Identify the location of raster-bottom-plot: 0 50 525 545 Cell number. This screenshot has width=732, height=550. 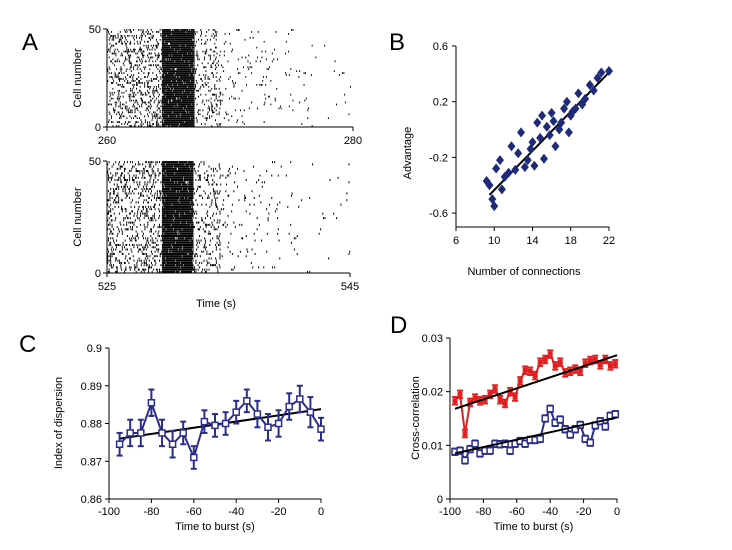
(215, 224).